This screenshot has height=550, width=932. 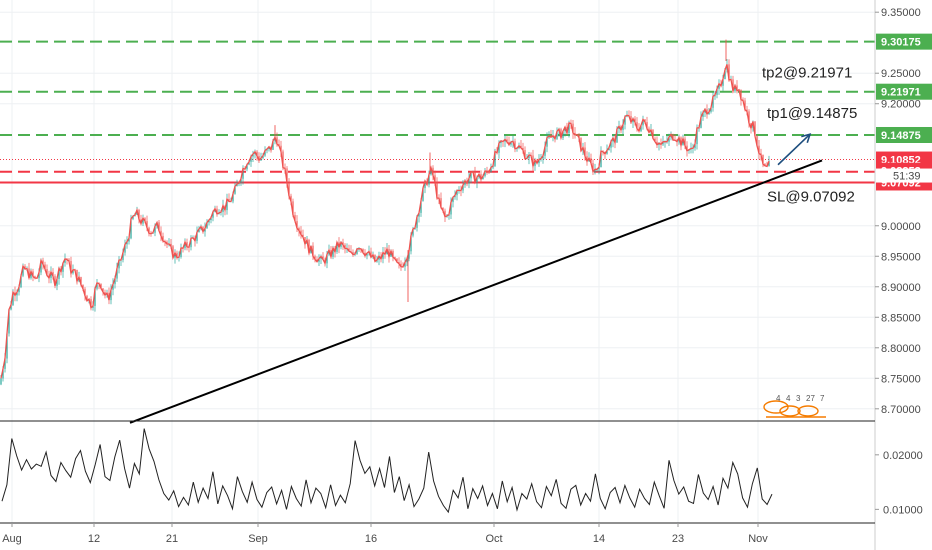 What do you see at coordinates (258, 539) in the screenshot?
I see `x-tick-label-3: Sep` at bounding box center [258, 539].